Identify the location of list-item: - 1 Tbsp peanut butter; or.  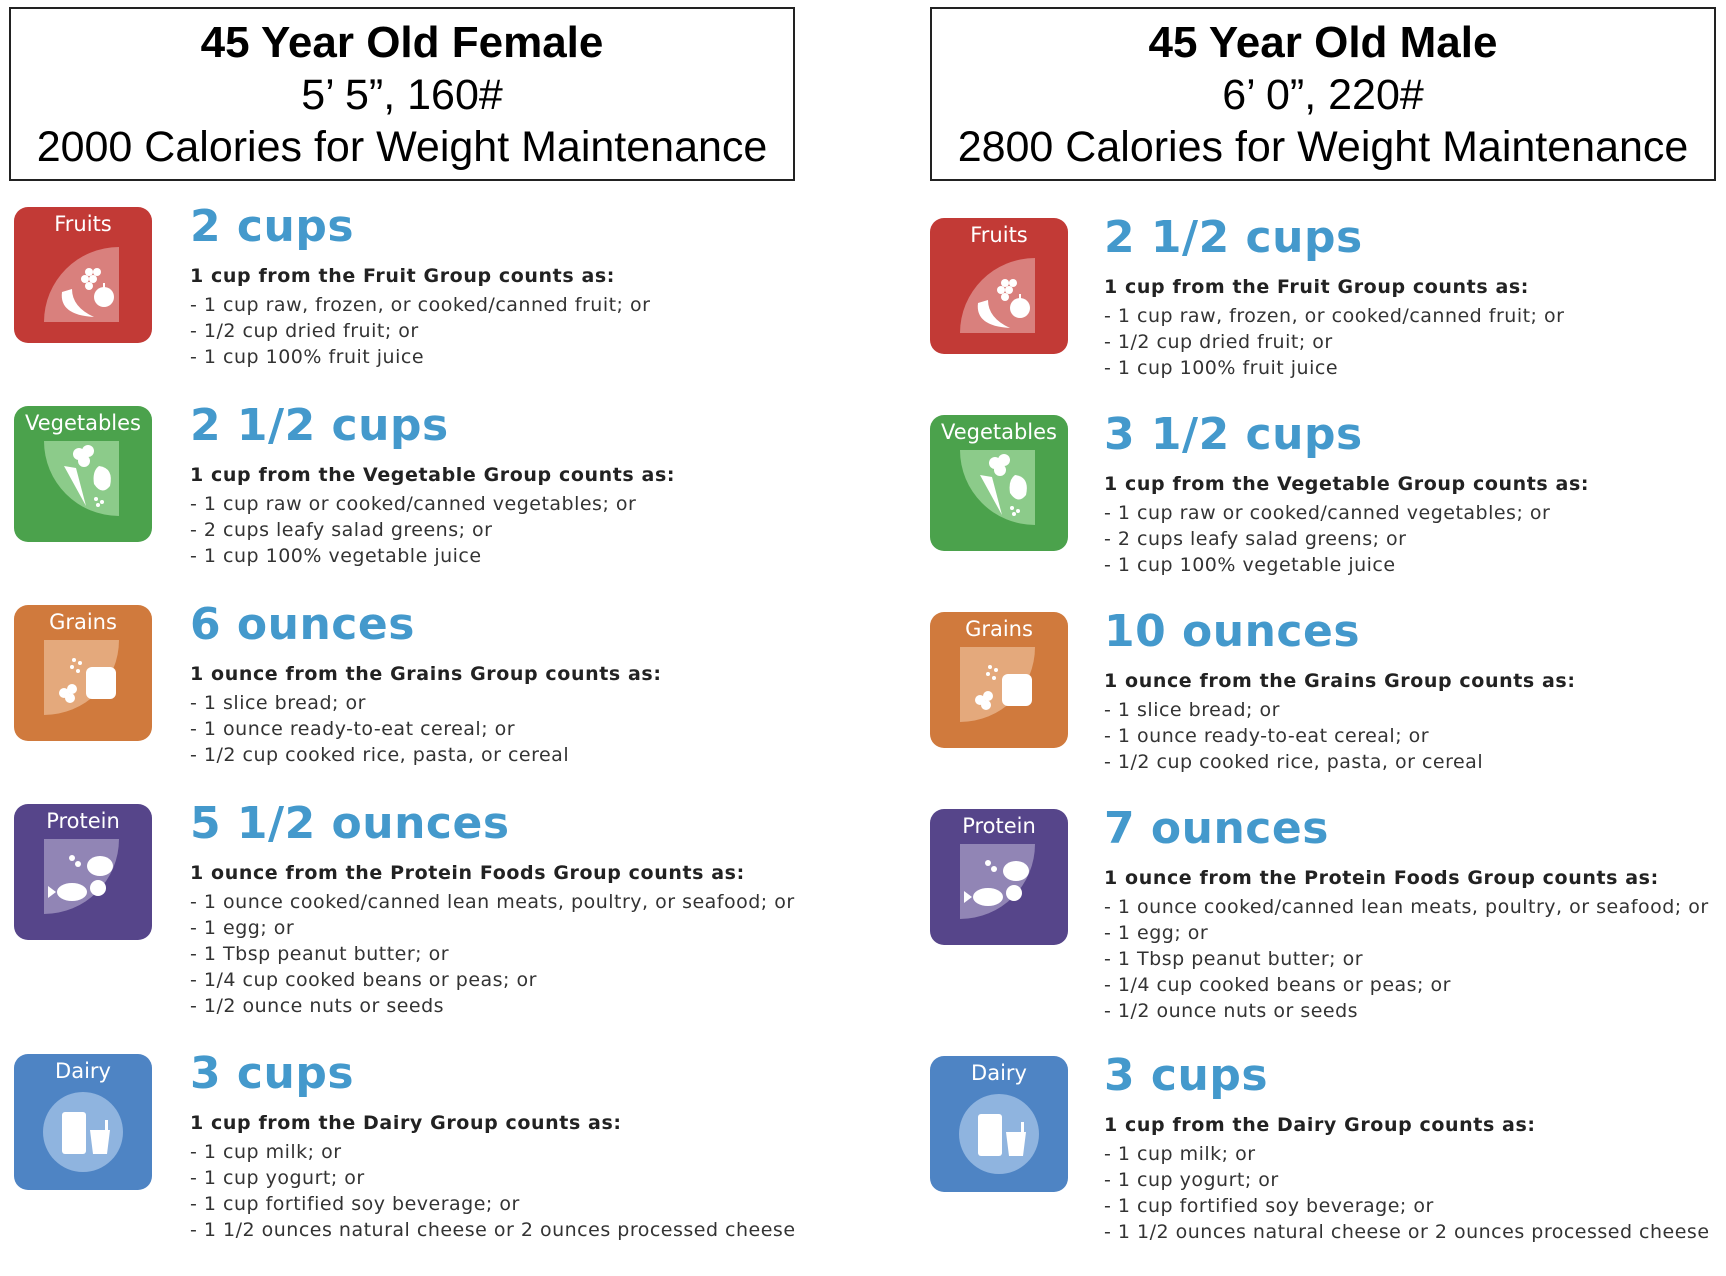
(1234, 959).